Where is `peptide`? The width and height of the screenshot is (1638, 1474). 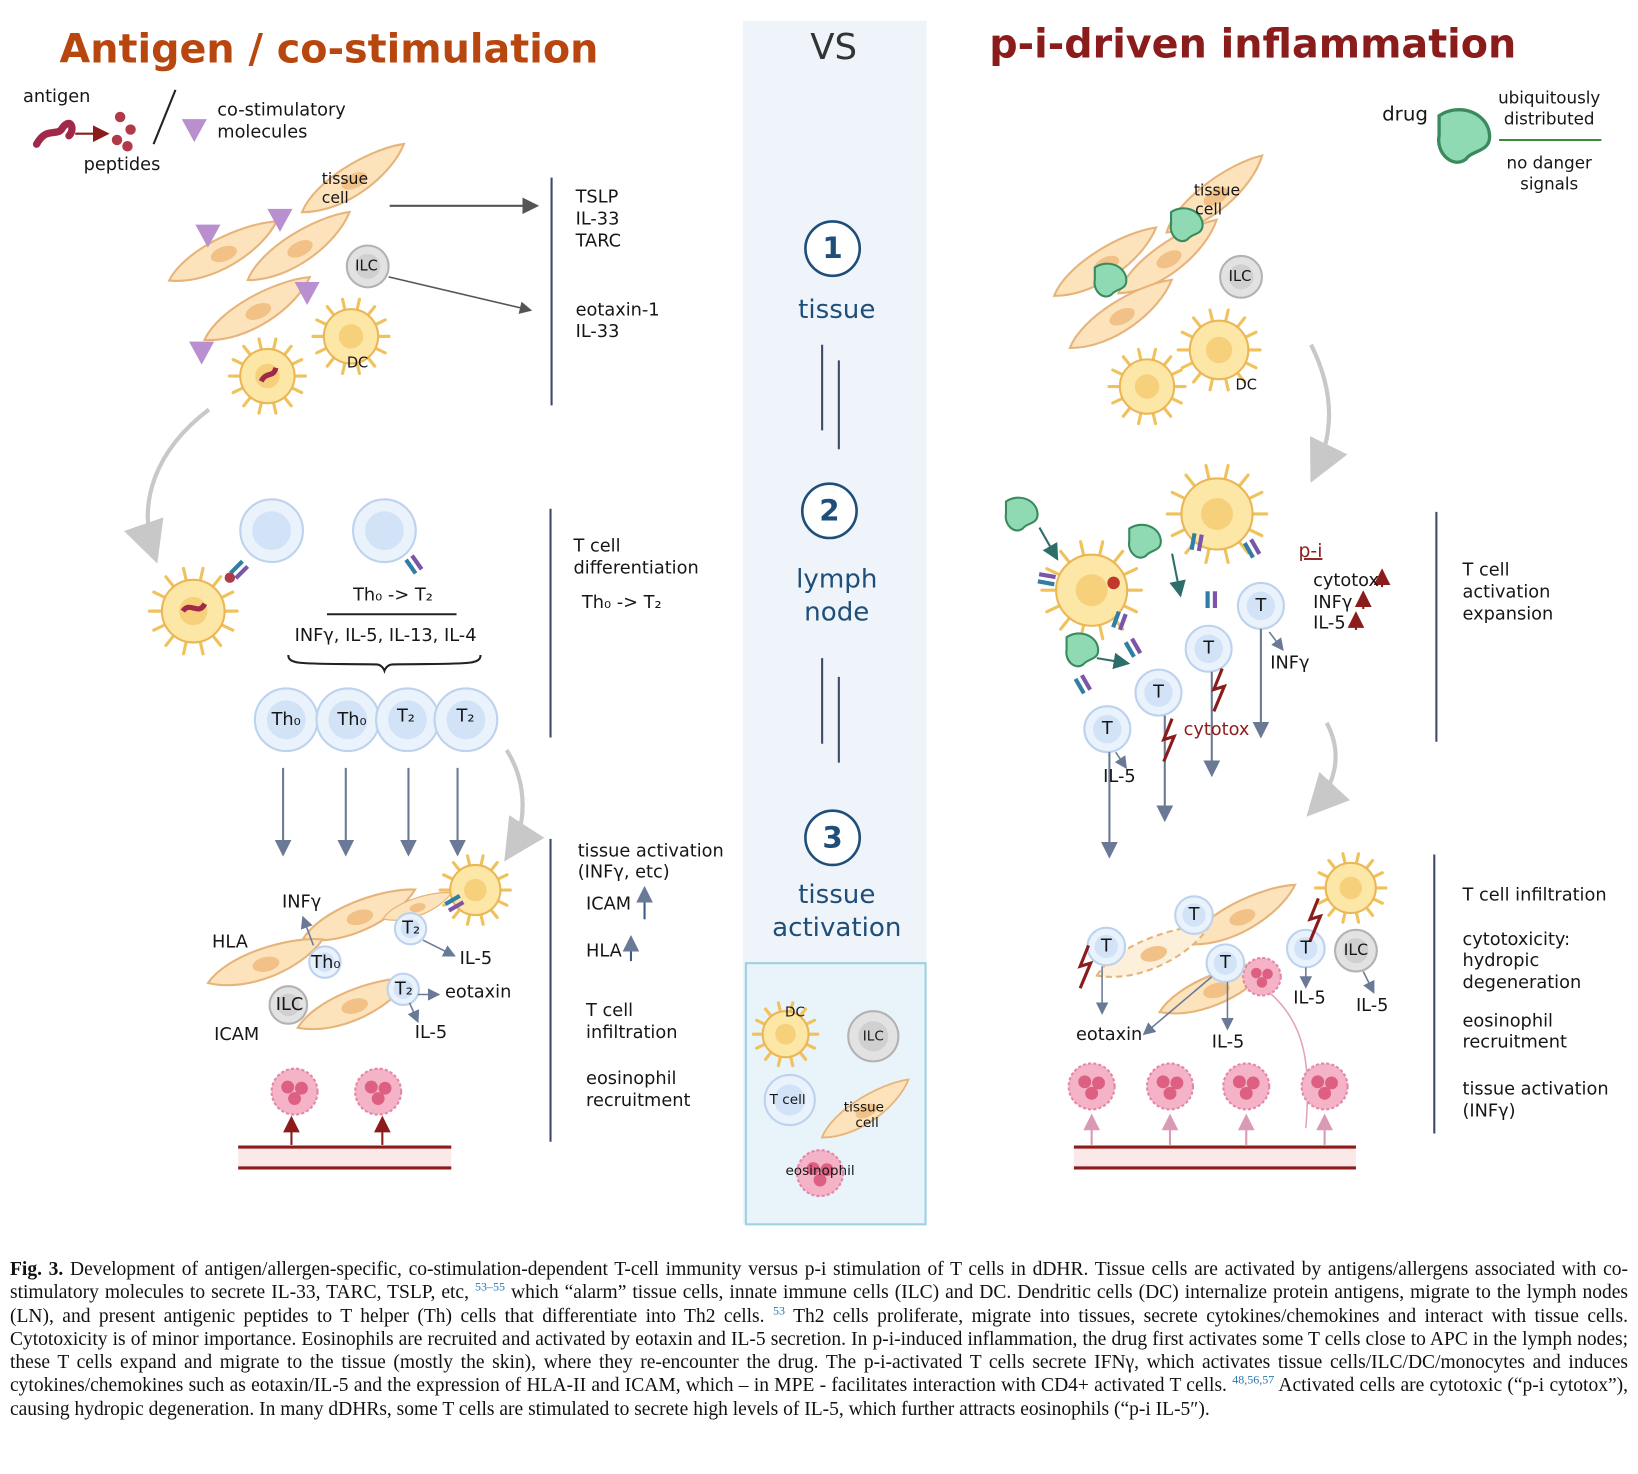
peptide is located at coordinates (117, 140).